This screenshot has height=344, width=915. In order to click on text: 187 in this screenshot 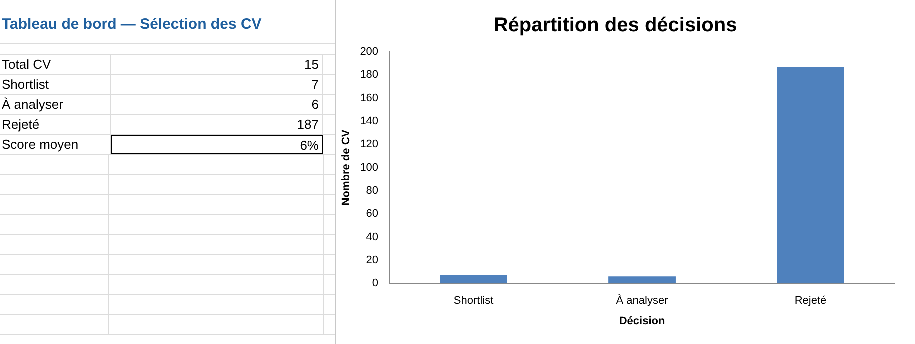, I will do `click(308, 124)`.